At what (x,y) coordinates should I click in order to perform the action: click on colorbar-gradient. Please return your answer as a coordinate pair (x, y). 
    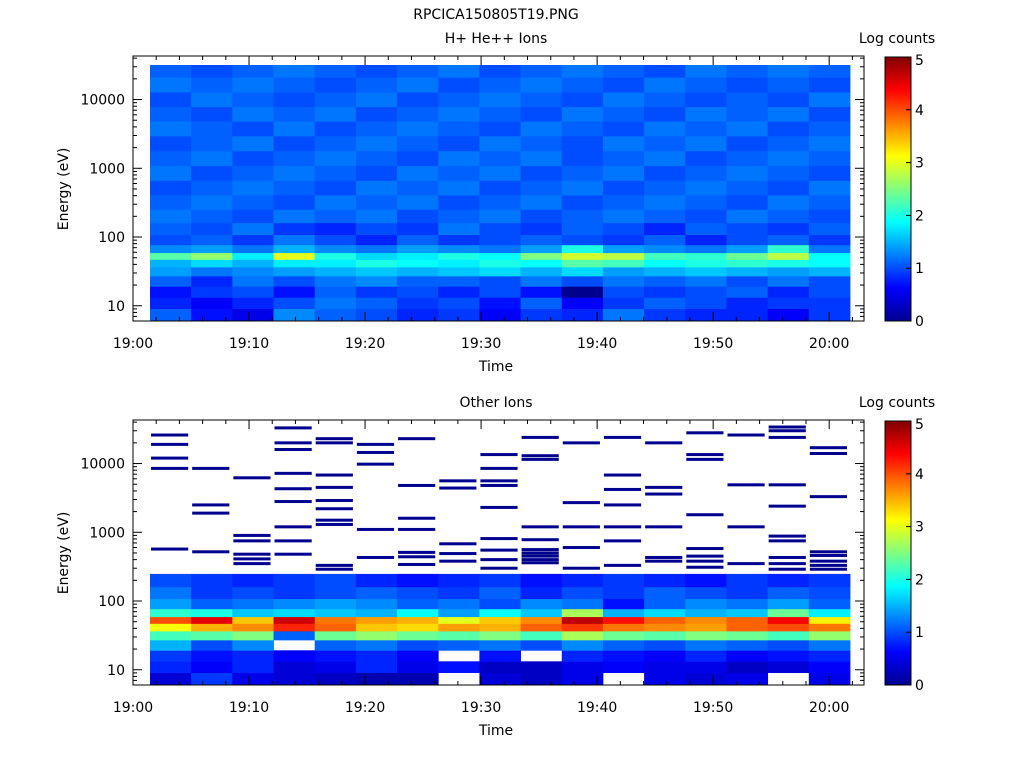
    Looking at the image, I should click on (898, 553).